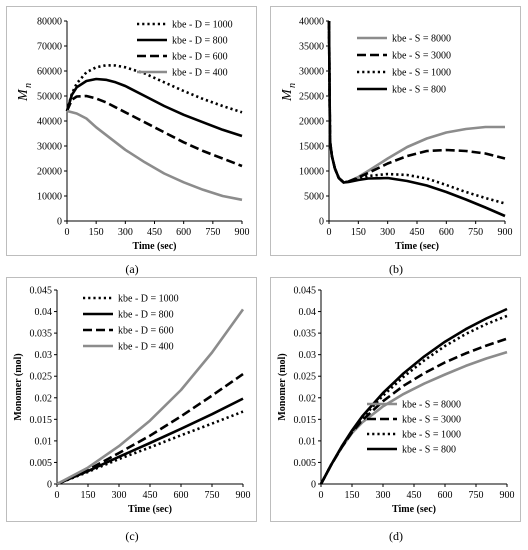 Image resolution: width=528 pixels, height=550 pixels. I want to click on caption-b: (b), so click(396, 269).